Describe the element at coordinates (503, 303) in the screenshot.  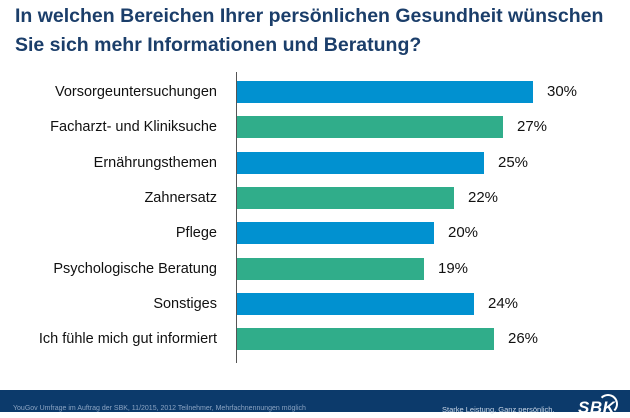
I see `value-label: 24%` at that location.